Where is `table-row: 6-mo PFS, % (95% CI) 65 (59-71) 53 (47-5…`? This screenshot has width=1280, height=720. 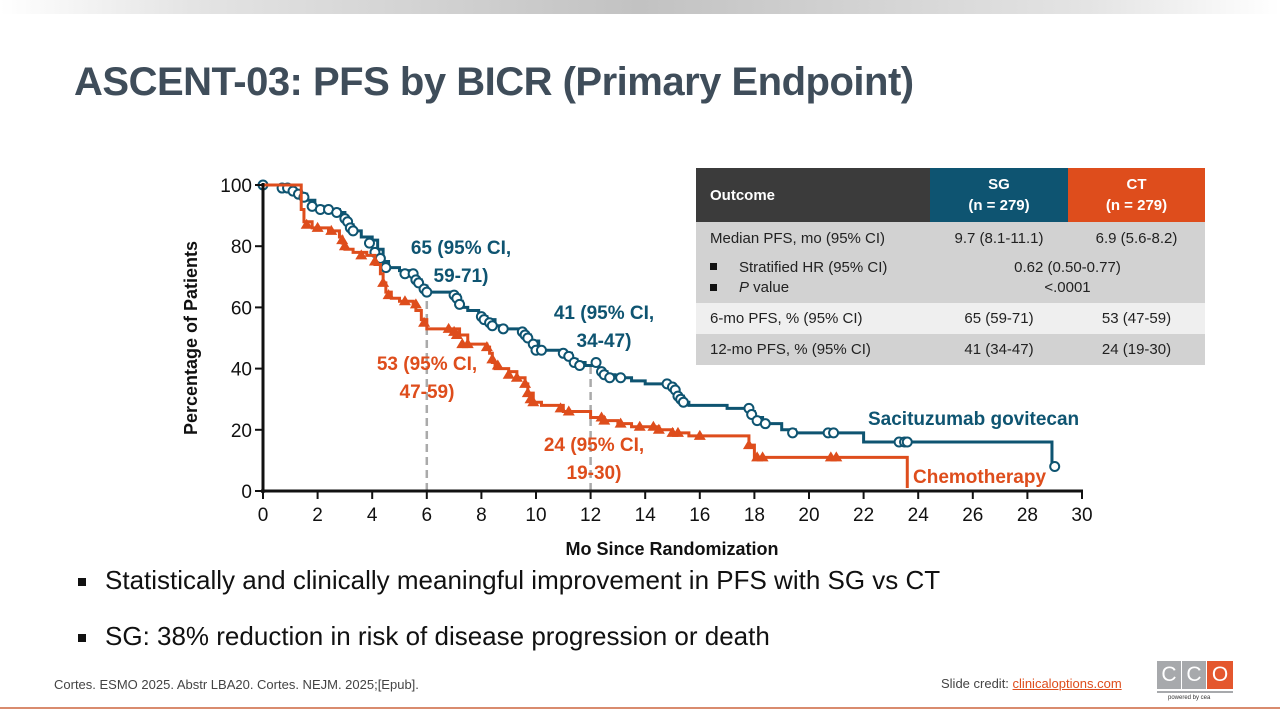 table-row: 6-mo PFS, % (95% CI) 65 (59-71) 53 (47-5… is located at coordinates (950, 318).